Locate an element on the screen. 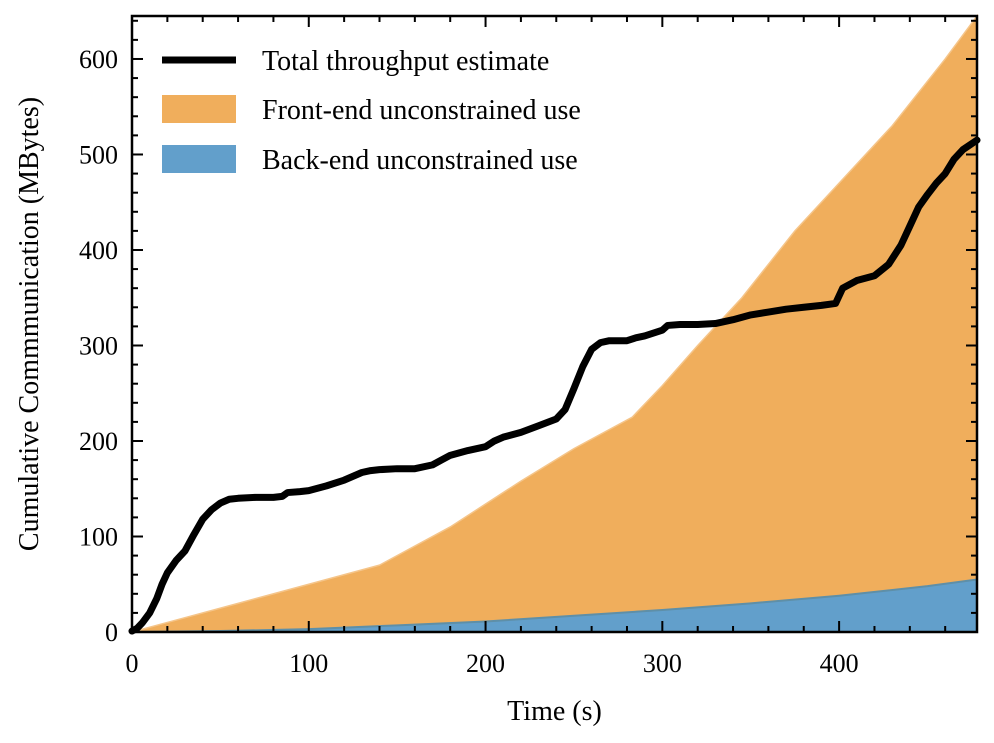  y-axis-label: Cumulative Commmunication (MBytes) is located at coordinates (29, 324).